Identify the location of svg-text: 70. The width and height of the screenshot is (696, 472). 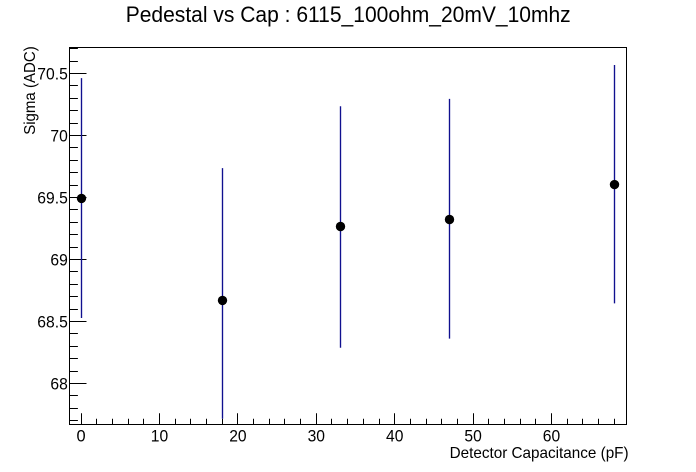
(58, 137).